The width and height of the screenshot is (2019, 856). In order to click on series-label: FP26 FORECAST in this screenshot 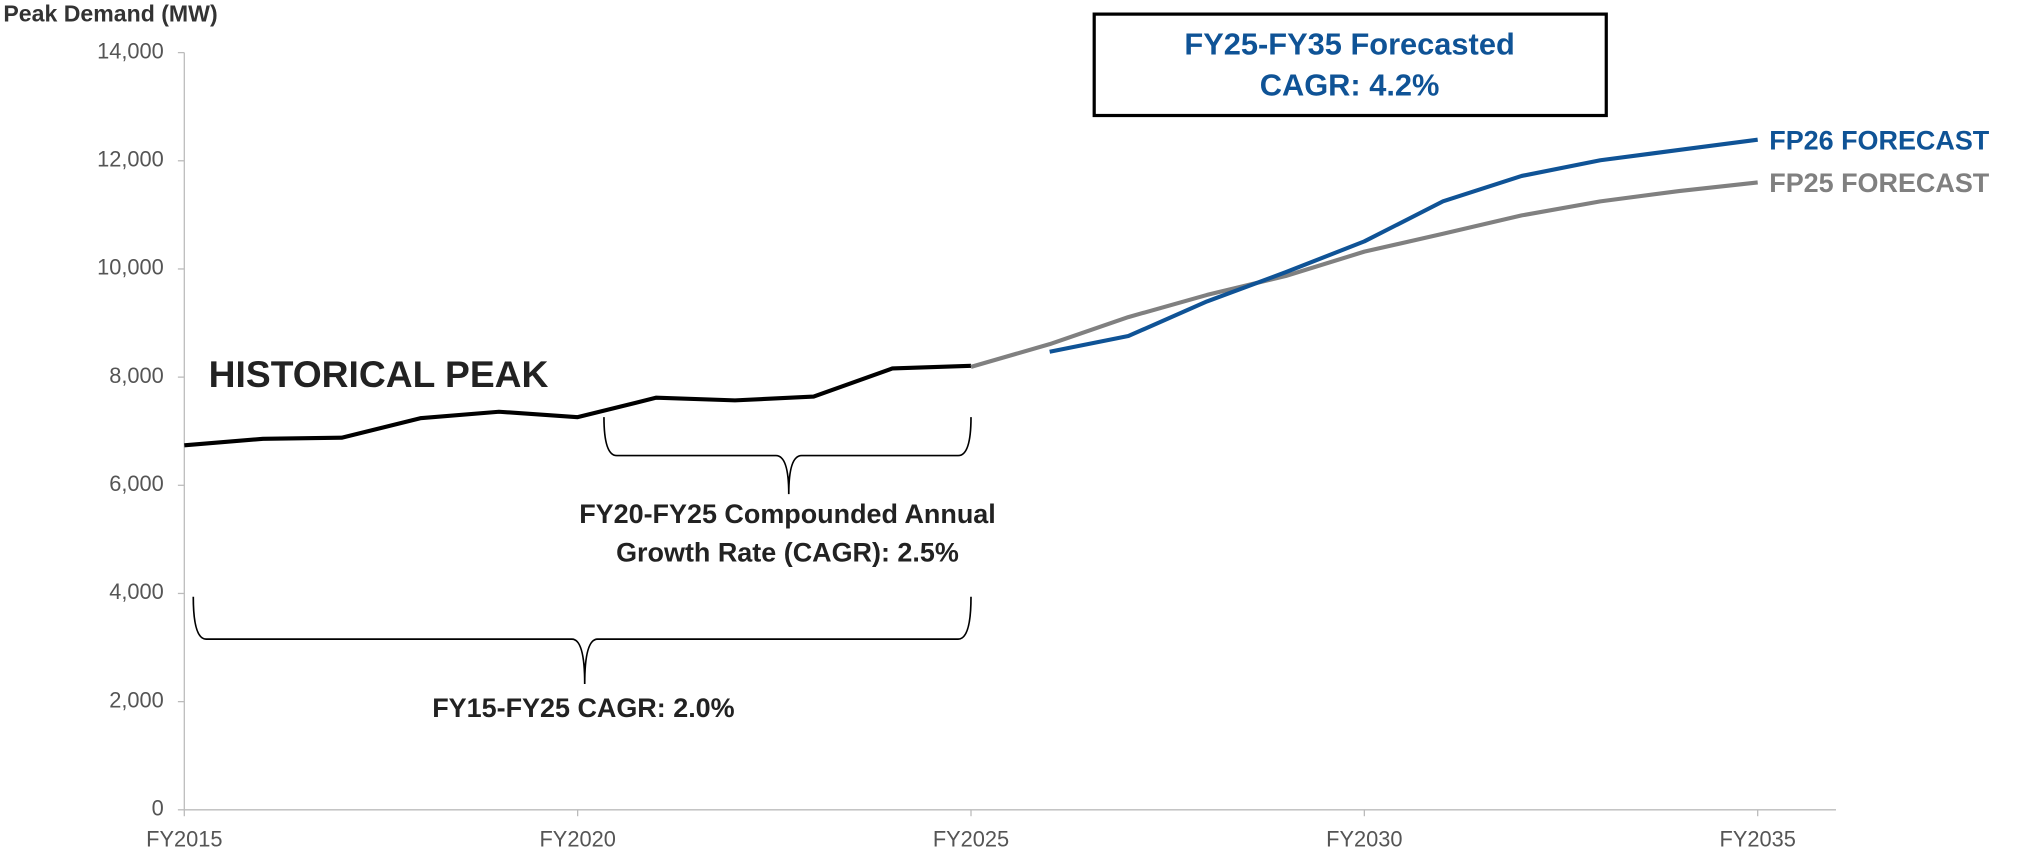, I will do `click(1879, 140)`.